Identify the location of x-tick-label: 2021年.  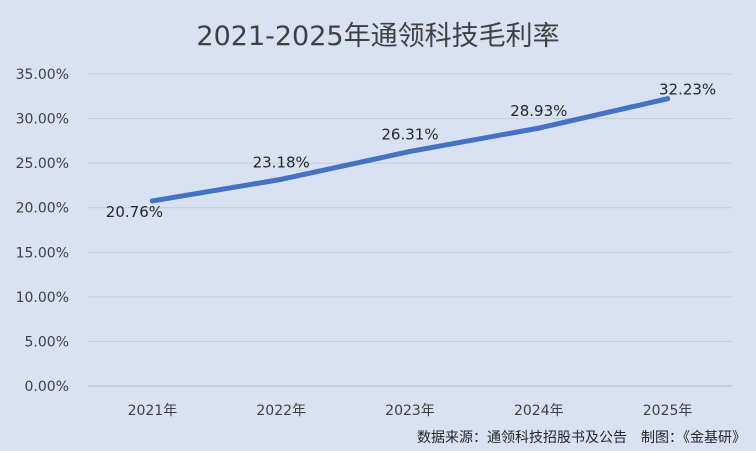
(153, 411).